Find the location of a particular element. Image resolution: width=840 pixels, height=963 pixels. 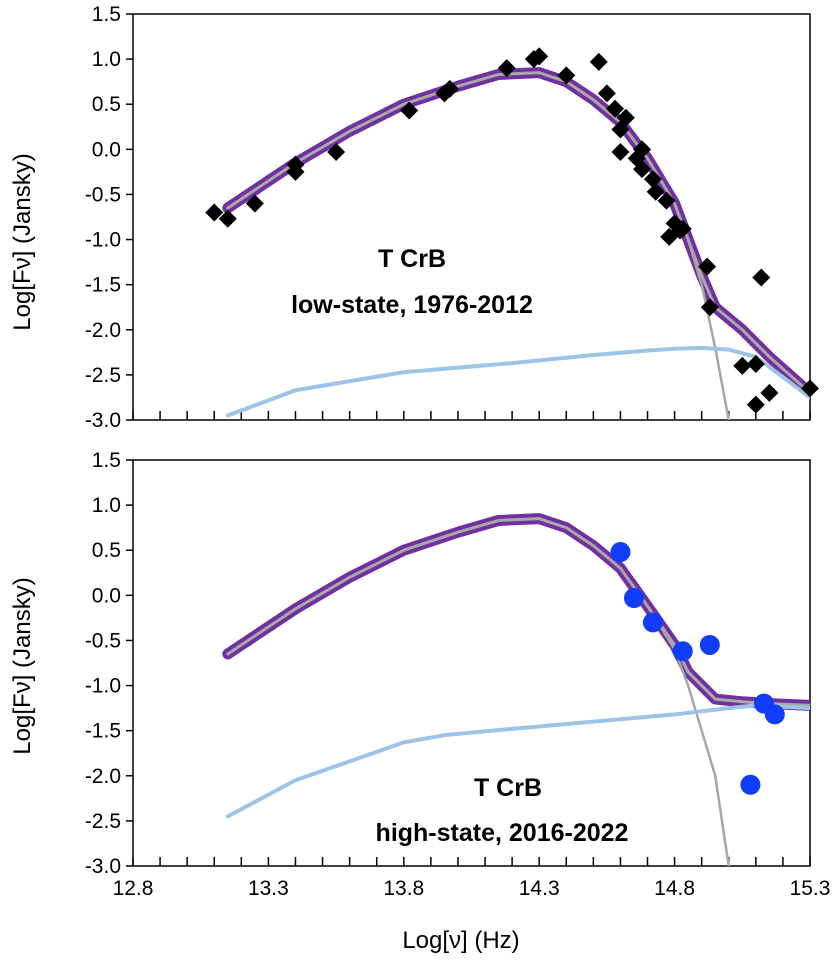

x-tick-label: 15.3 is located at coordinates (810, 888).